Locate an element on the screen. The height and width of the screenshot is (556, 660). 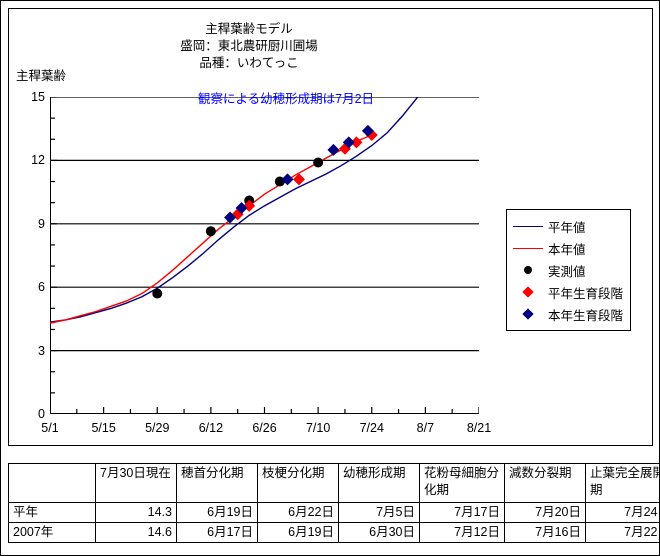
legend-item: 平年値 is located at coordinates (568, 226).